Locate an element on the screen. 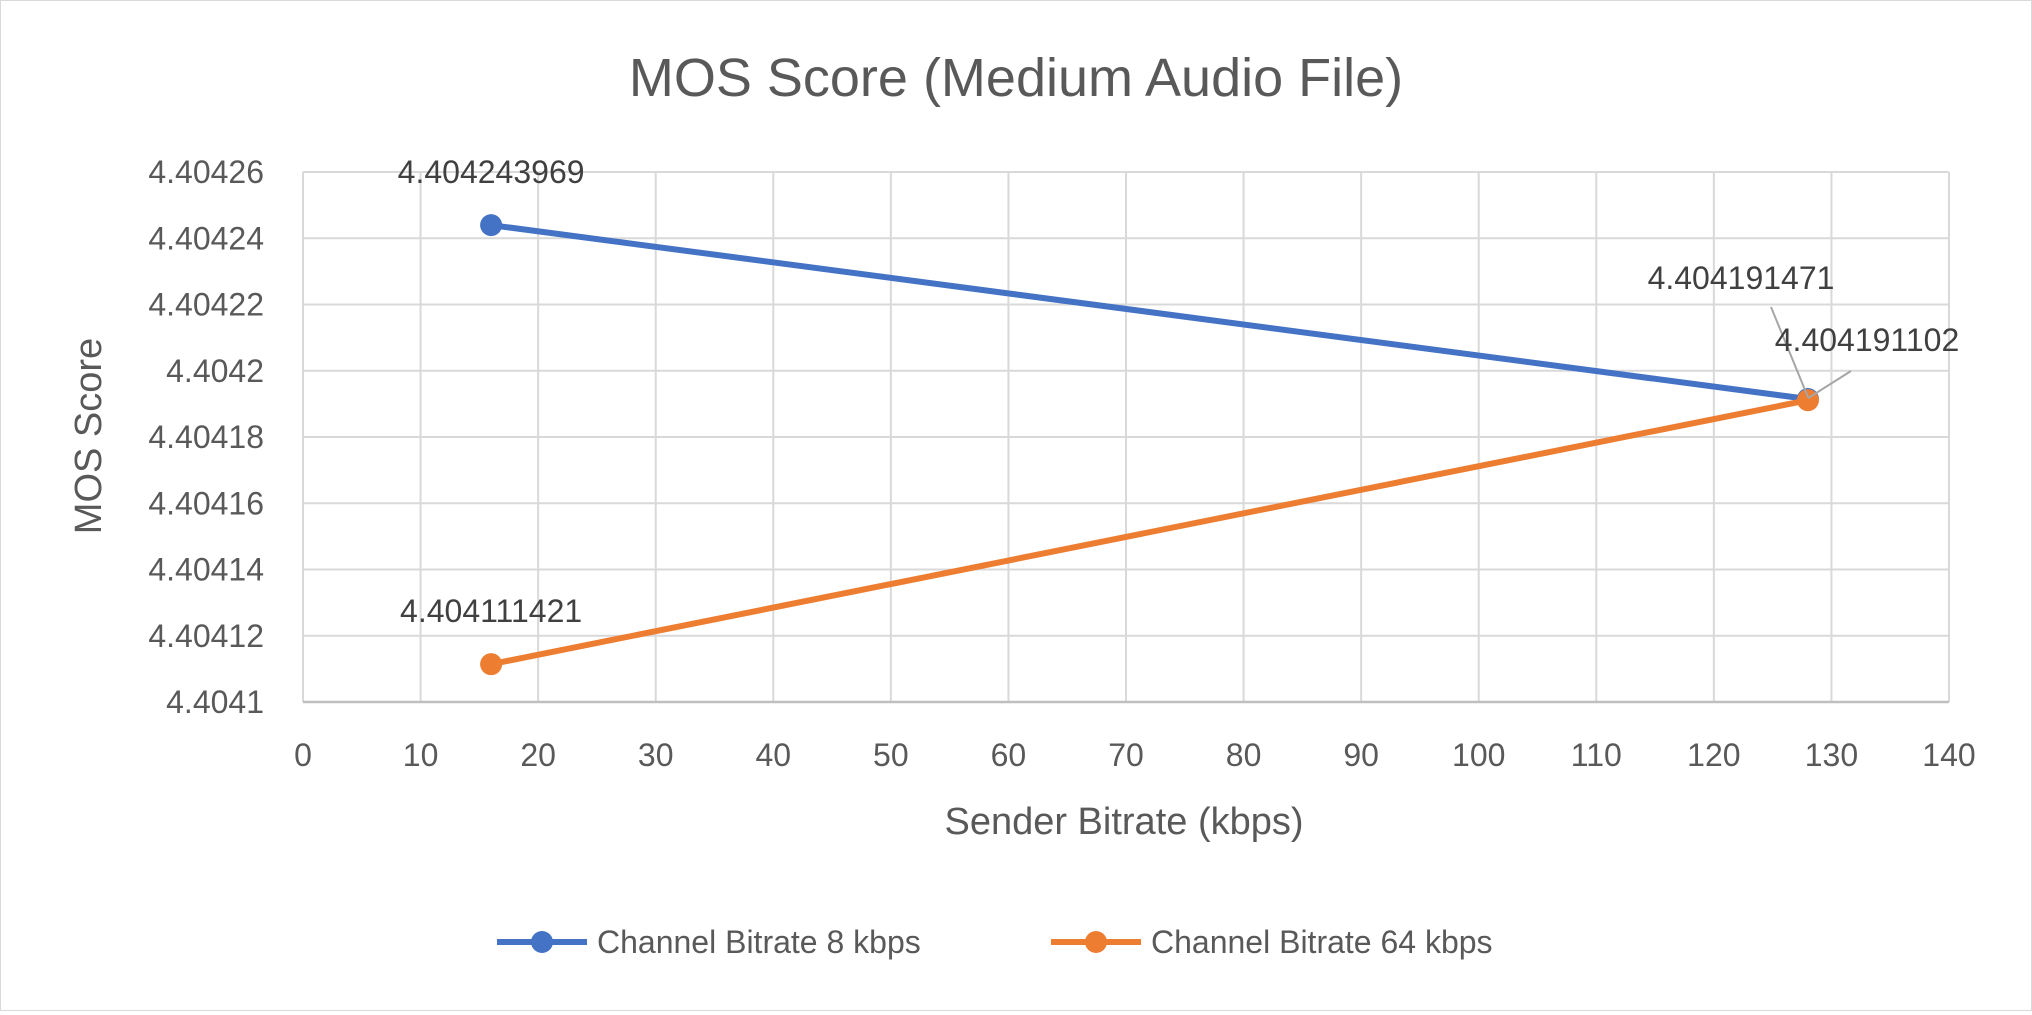 The image size is (2032, 1015). x-tick-label: 60 is located at coordinates (1009, 755).